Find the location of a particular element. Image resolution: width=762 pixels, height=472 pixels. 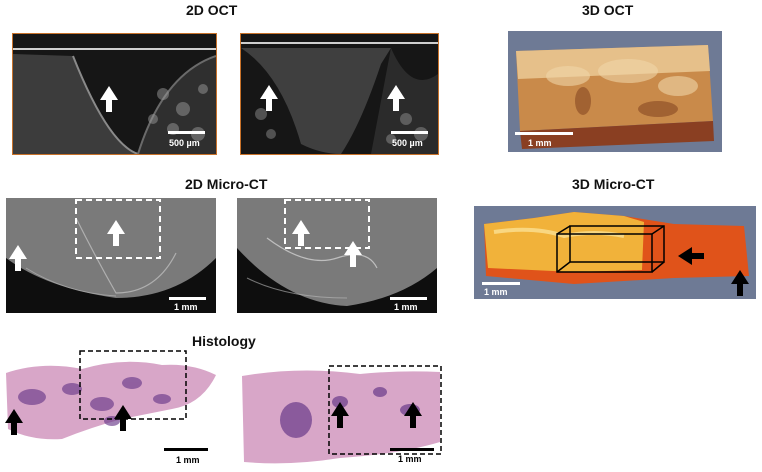

histology-right-image: 1 mm is located at coordinates (342, 416).